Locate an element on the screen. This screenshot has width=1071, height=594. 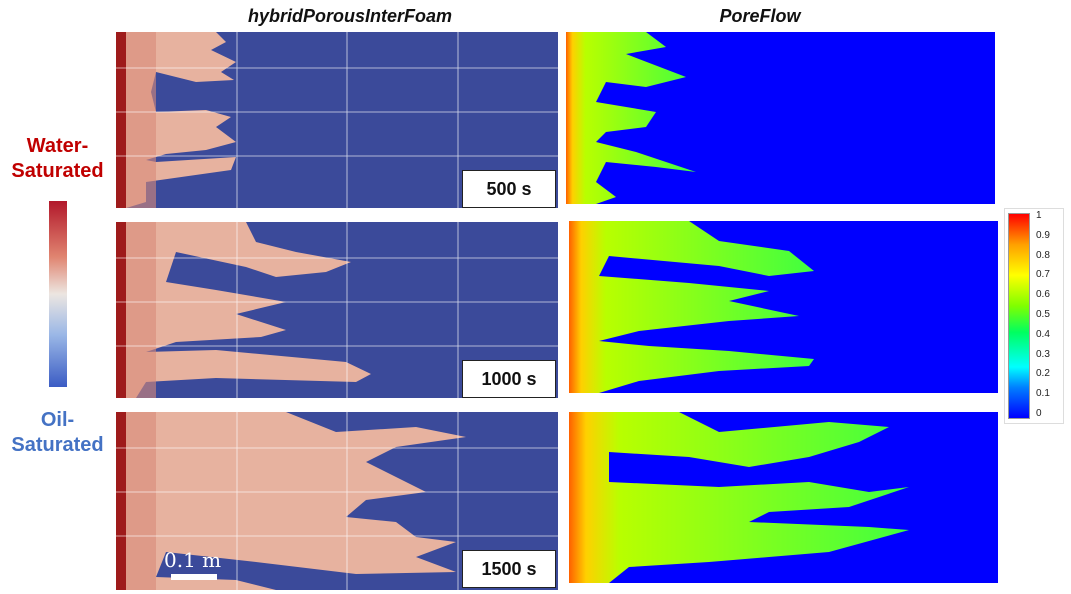
right-panel-1500s is located at coordinates (783, 497).